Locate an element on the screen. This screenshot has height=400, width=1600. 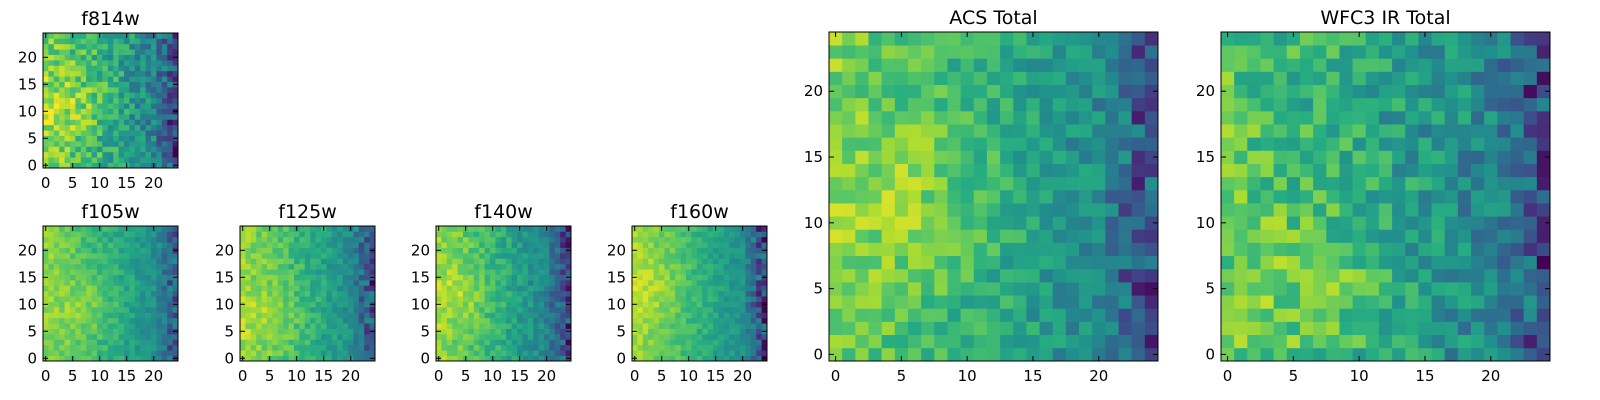
y-tick-label: 20 is located at coordinates (420, 250).